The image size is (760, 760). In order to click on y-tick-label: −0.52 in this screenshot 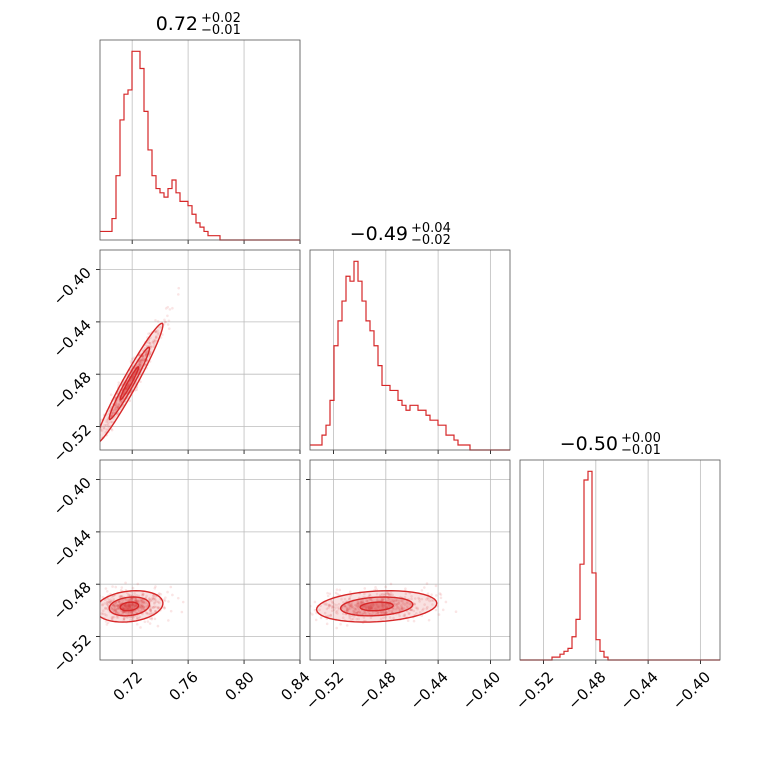, I will do `click(72, 653)`.